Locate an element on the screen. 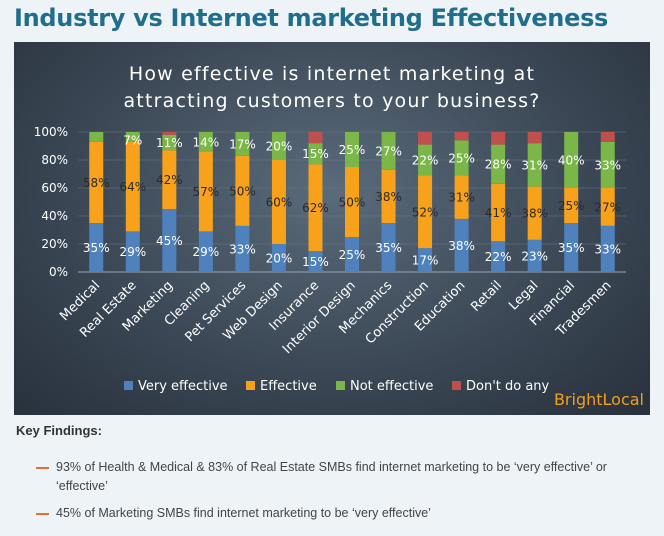 The width and height of the screenshot is (664, 536). data-label: 7% is located at coordinates (132, 140).